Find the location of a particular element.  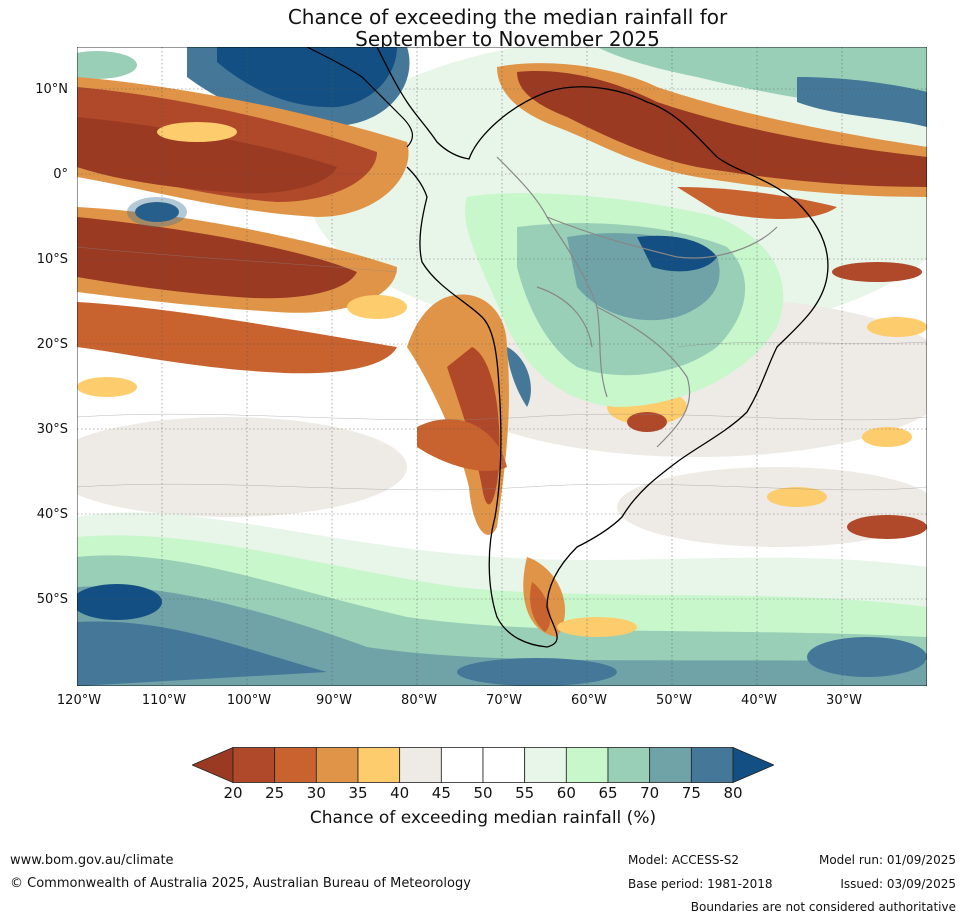

colorbar-tick-label: 60 is located at coordinates (566, 793).